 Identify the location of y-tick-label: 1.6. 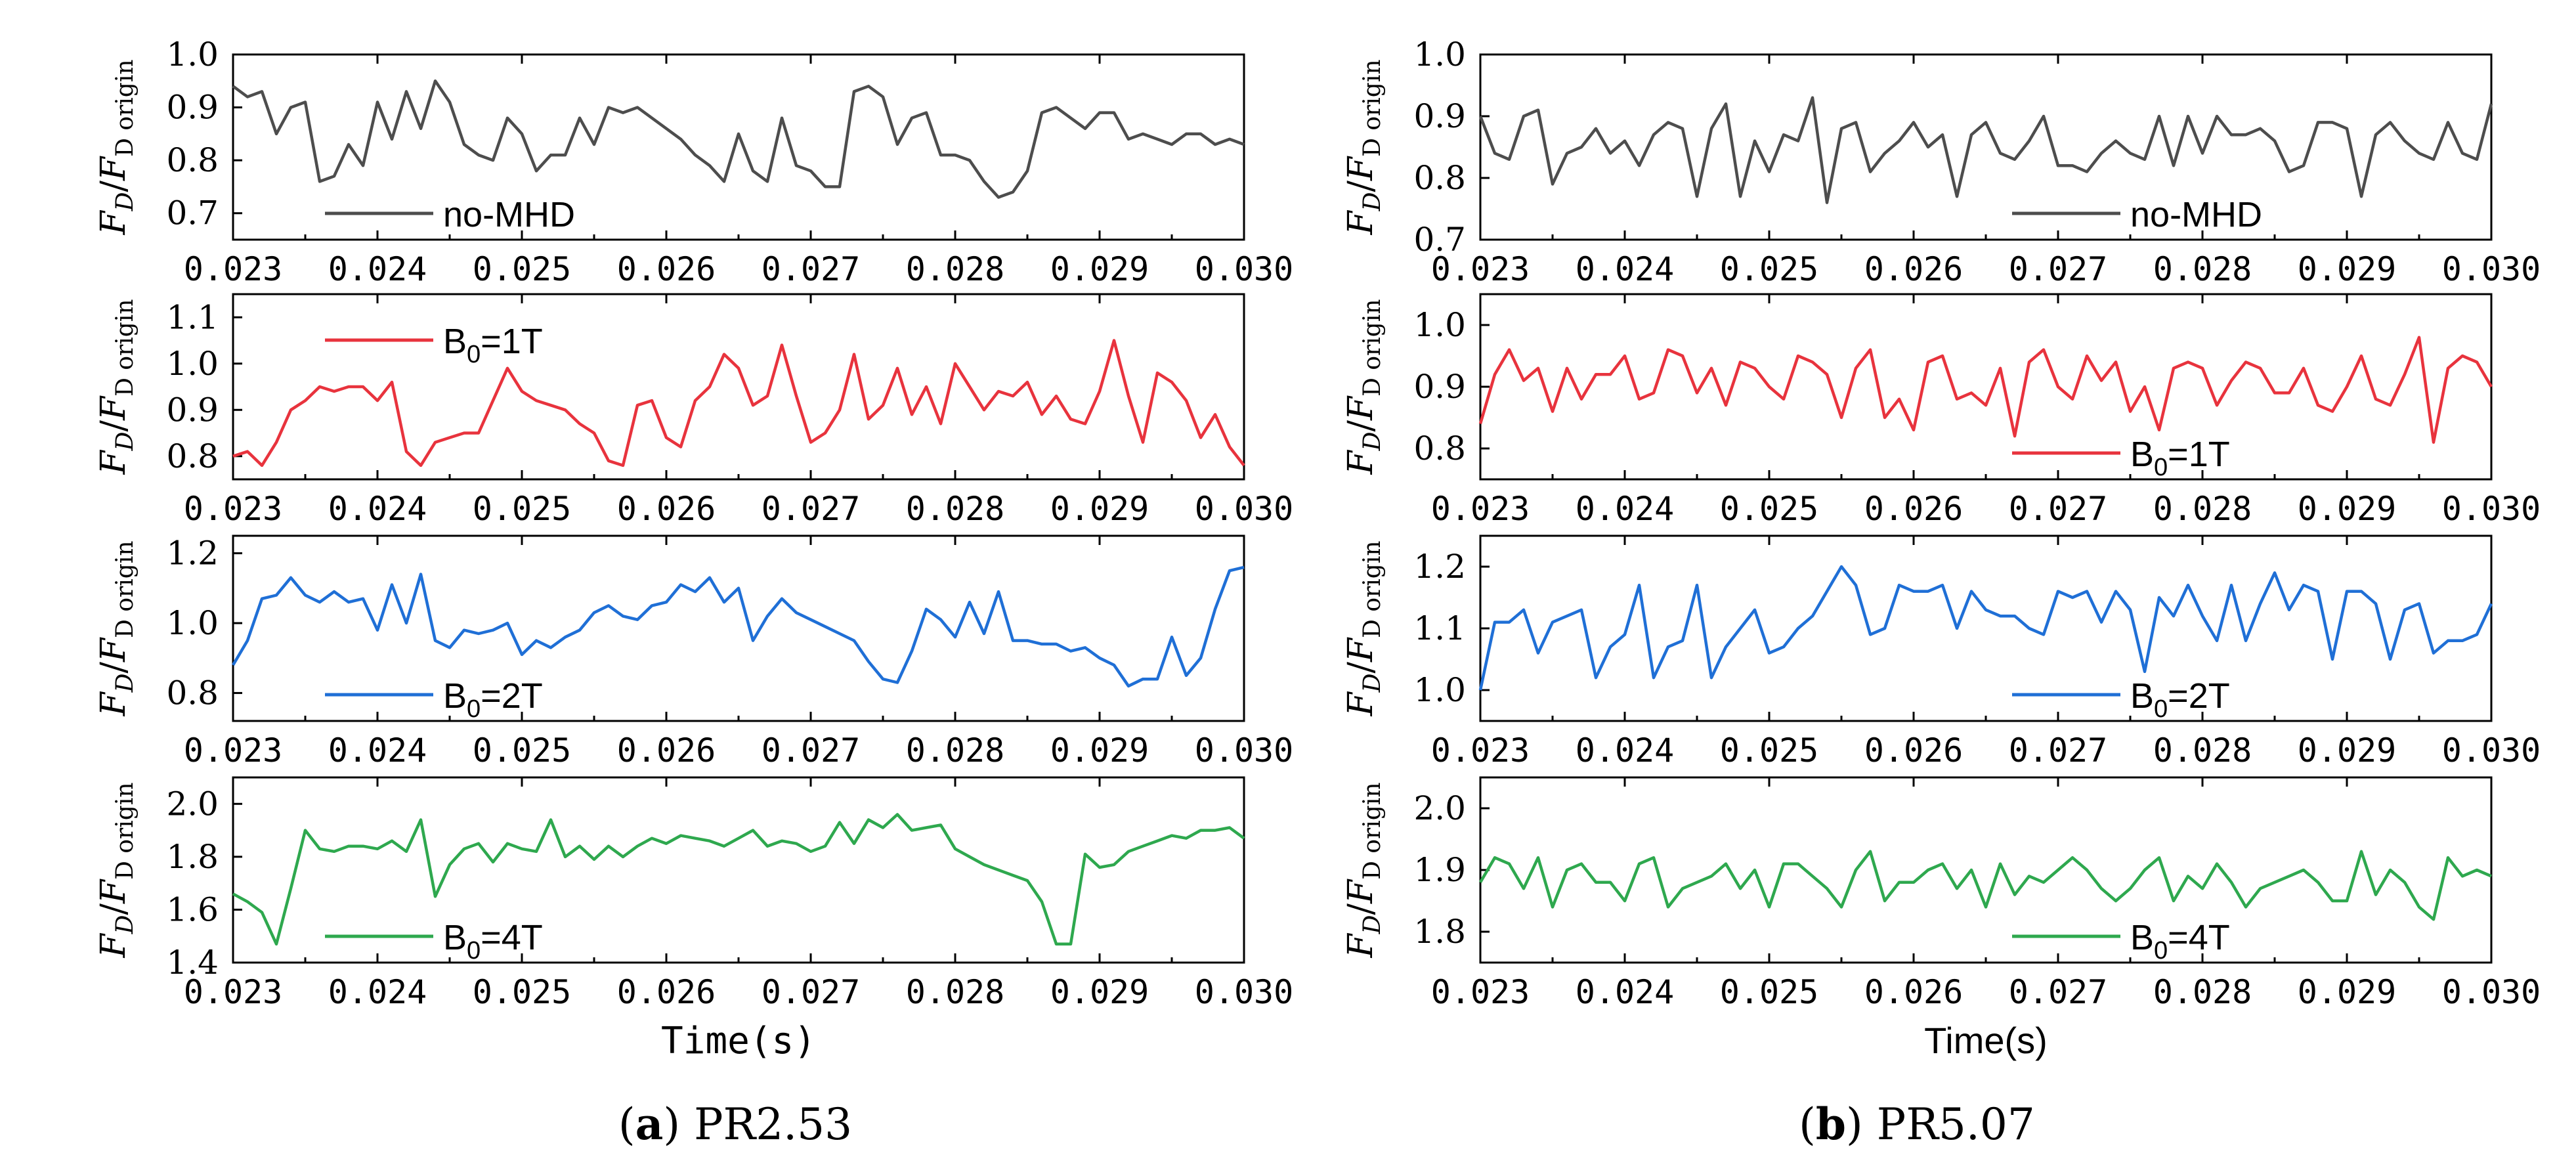
(192, 909).